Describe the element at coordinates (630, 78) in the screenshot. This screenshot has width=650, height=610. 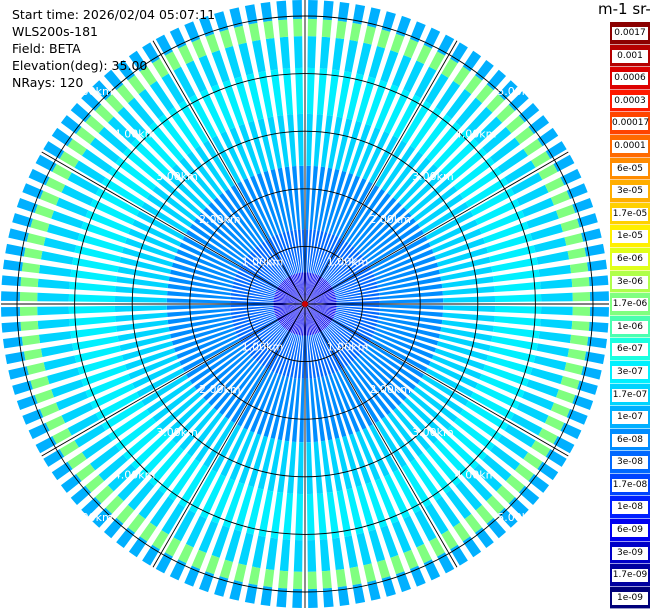
I see `colorbar-cell: 0.0006` at that location.